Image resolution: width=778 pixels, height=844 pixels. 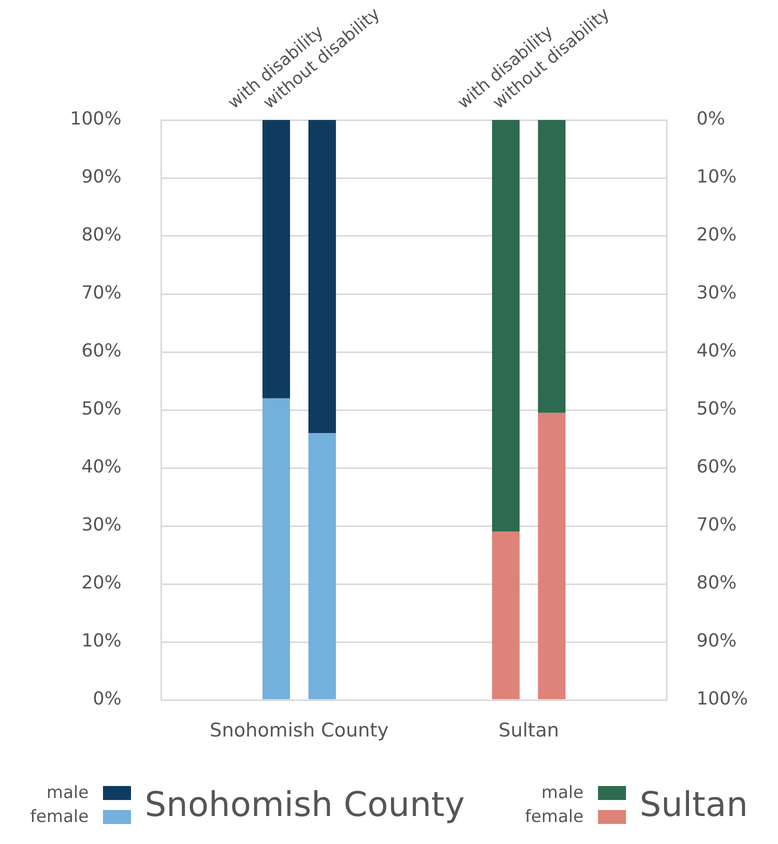 What do you see at coordinates (716, 467) in the screenshot?
I see `y2-tick-label: 60%` at bounding box center [716, 467].